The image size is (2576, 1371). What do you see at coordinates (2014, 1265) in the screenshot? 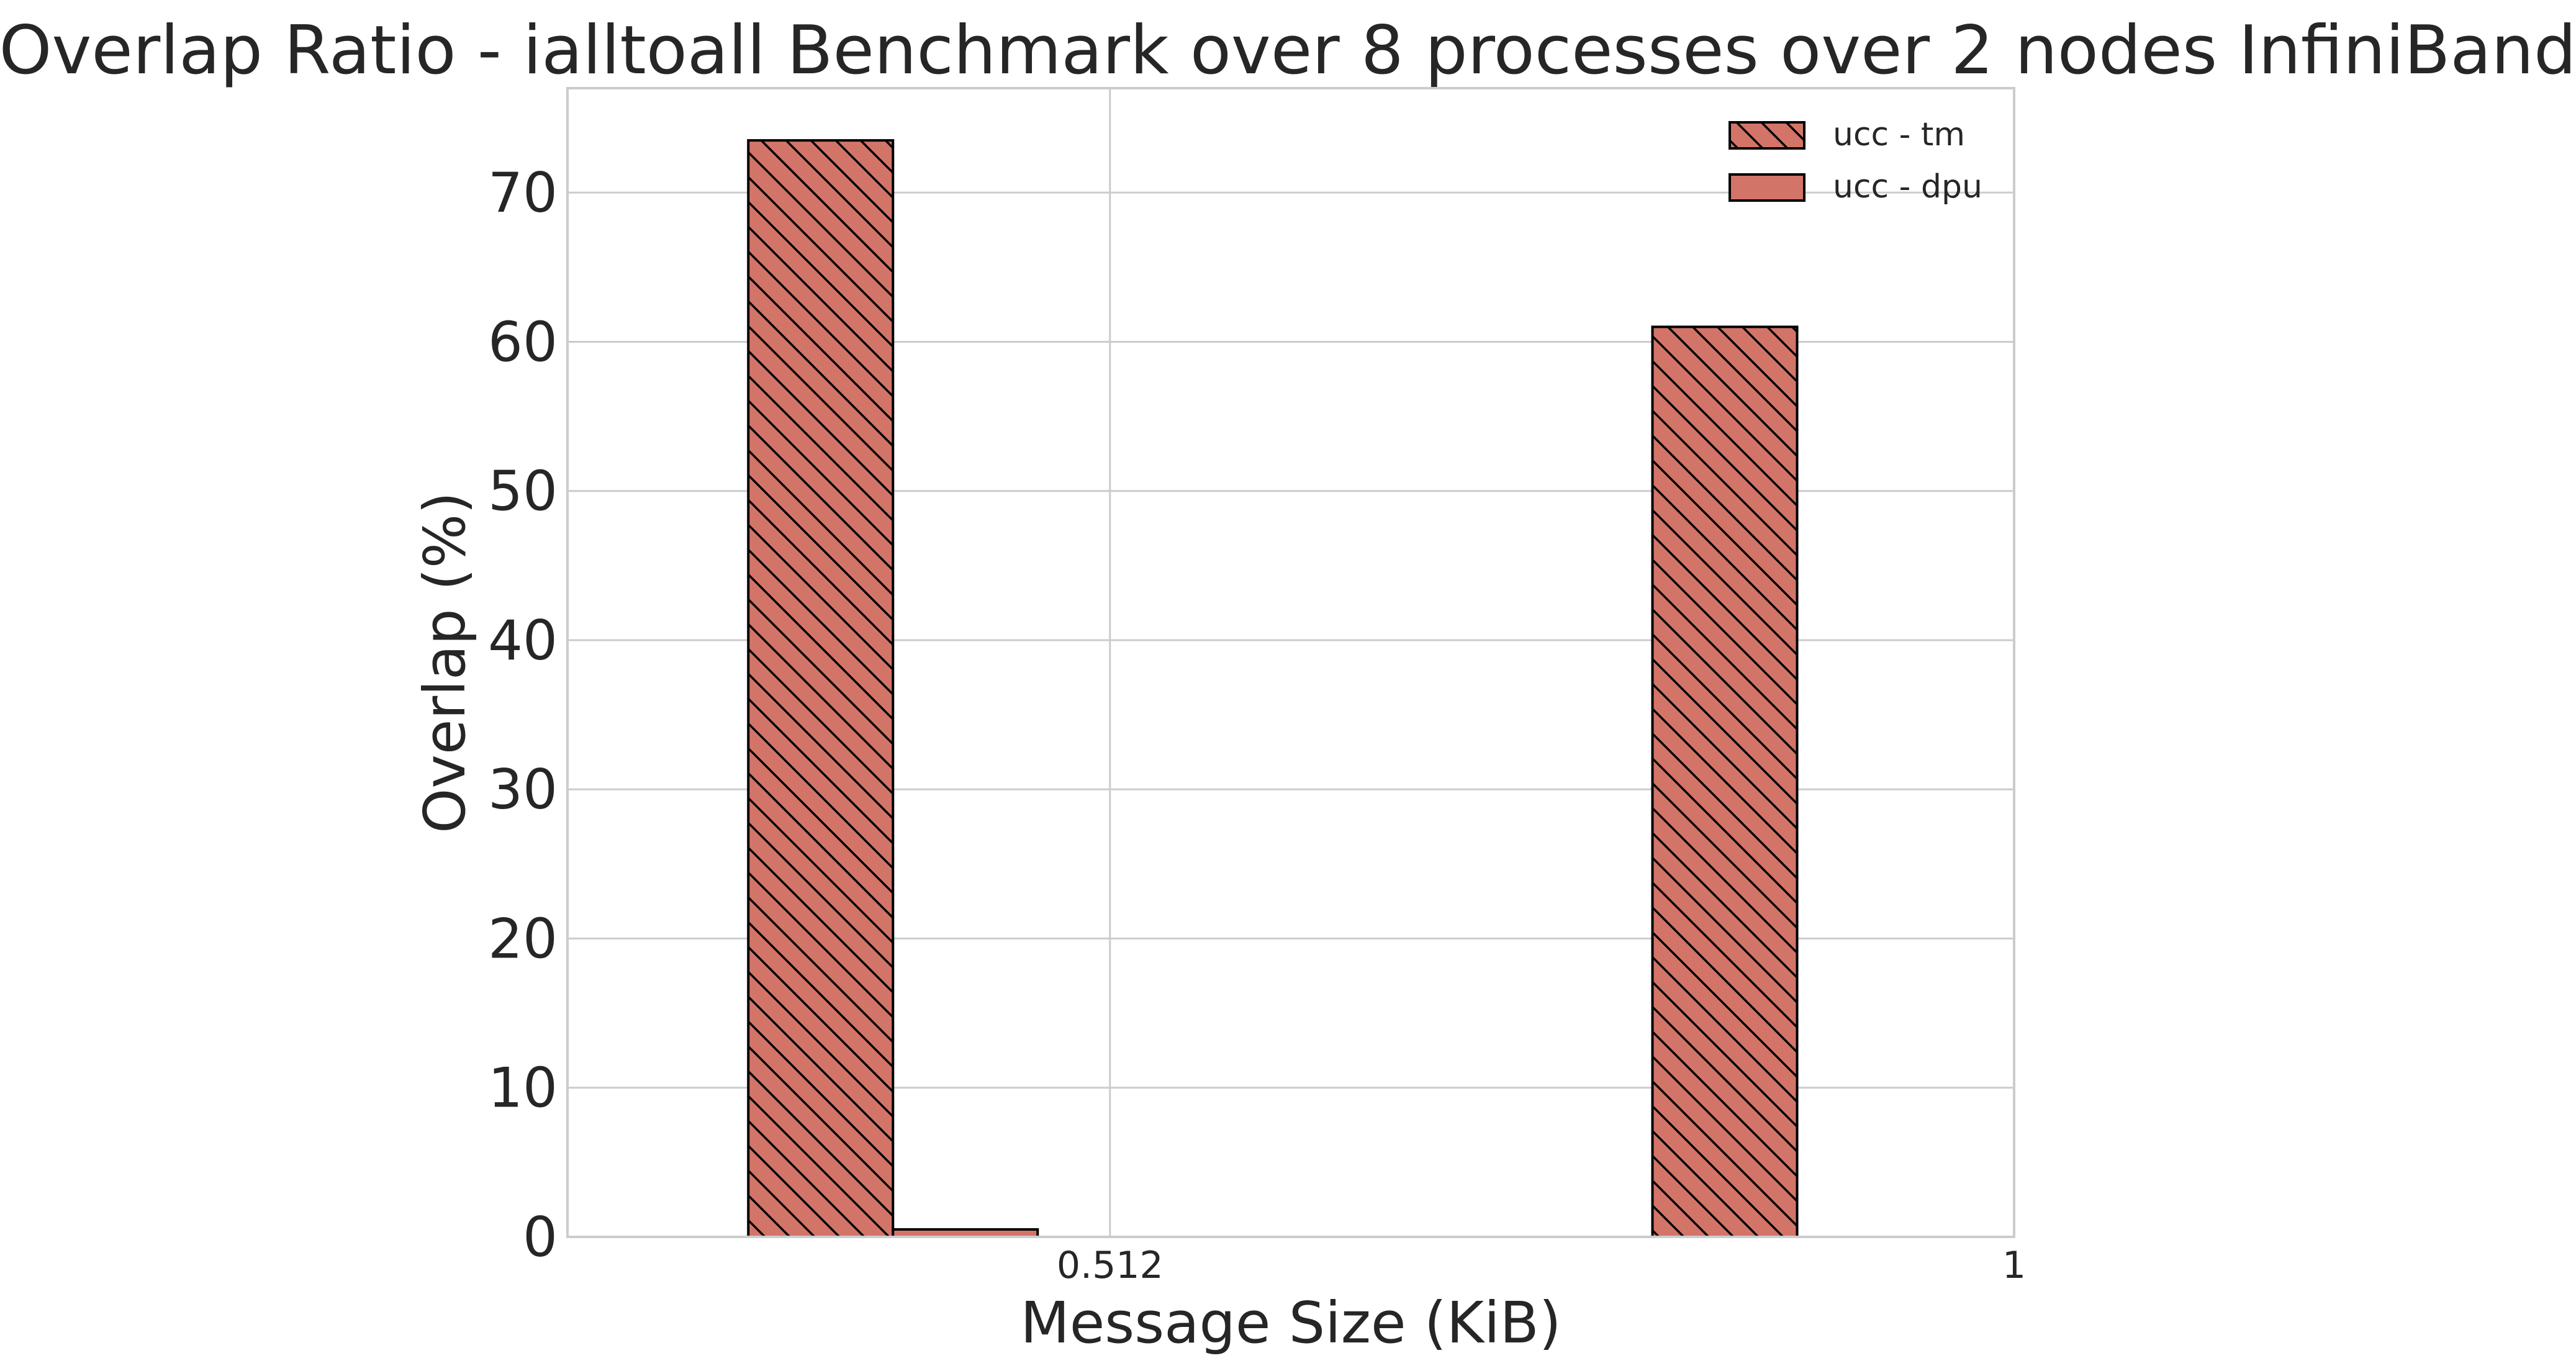
I see `x-tick-label: 1` at bounding box center [2014, 1265].